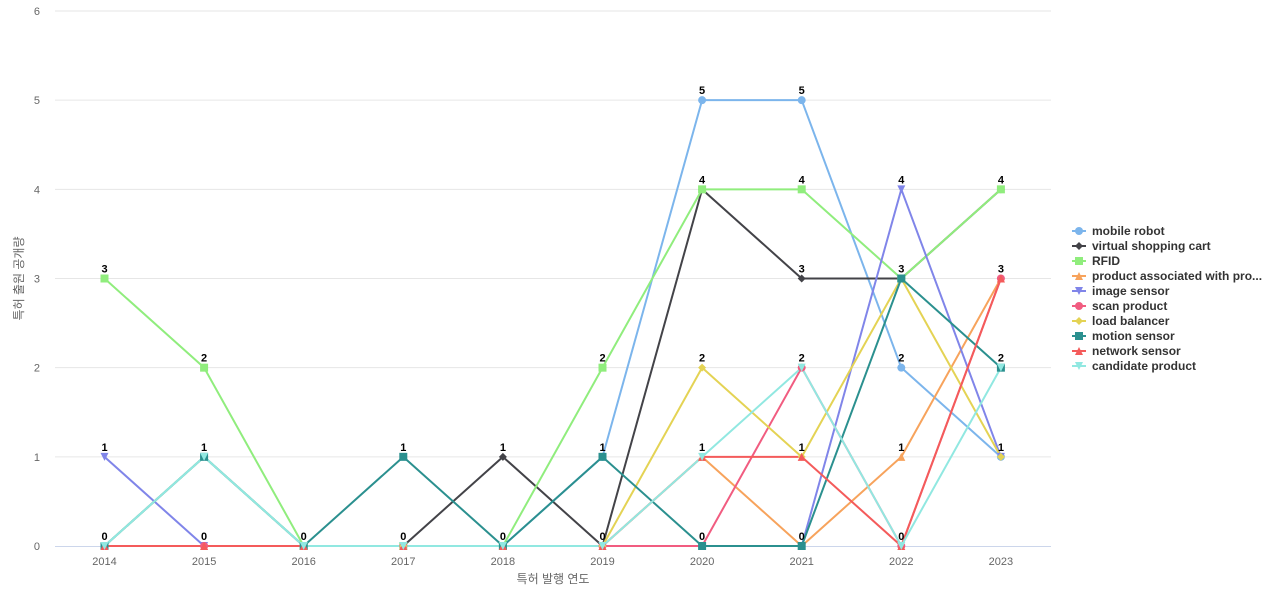 Image resolution: width=1280 pixels, height=600 pixels. Describe the element at coordinates (702, 562) in the screenshot. I see `x-tick-label: 2020` at that location.